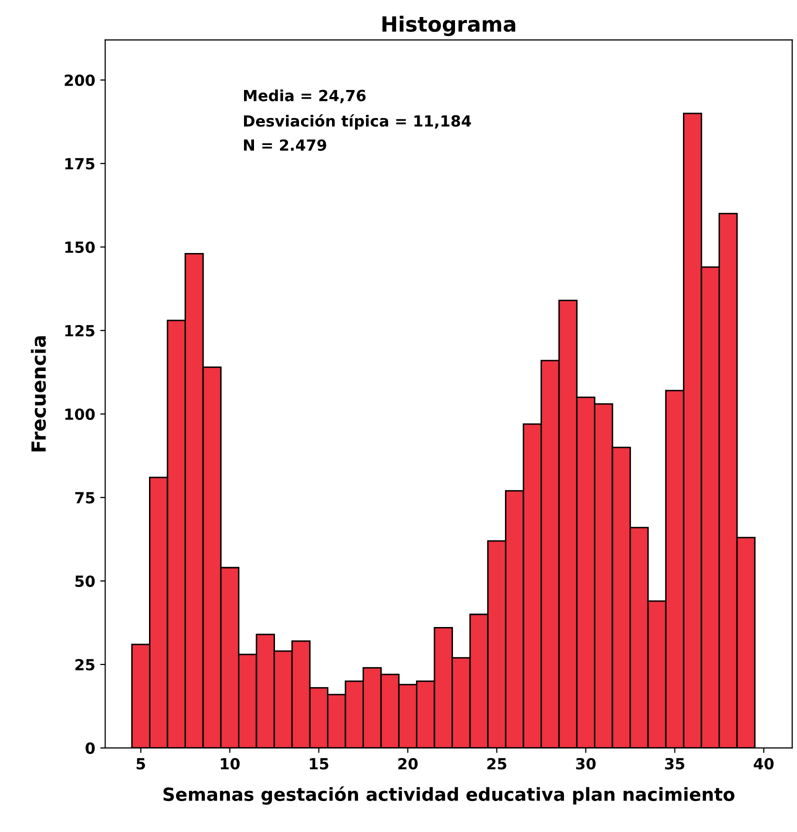  I want to click on y-tick-label: 100, so click(80, 414).